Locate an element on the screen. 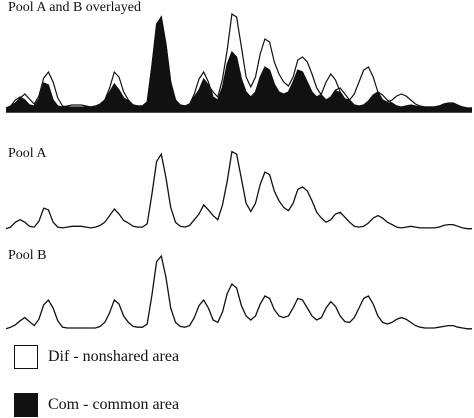  legend-label-com: Com - common area is located at coordinates (114, 404).